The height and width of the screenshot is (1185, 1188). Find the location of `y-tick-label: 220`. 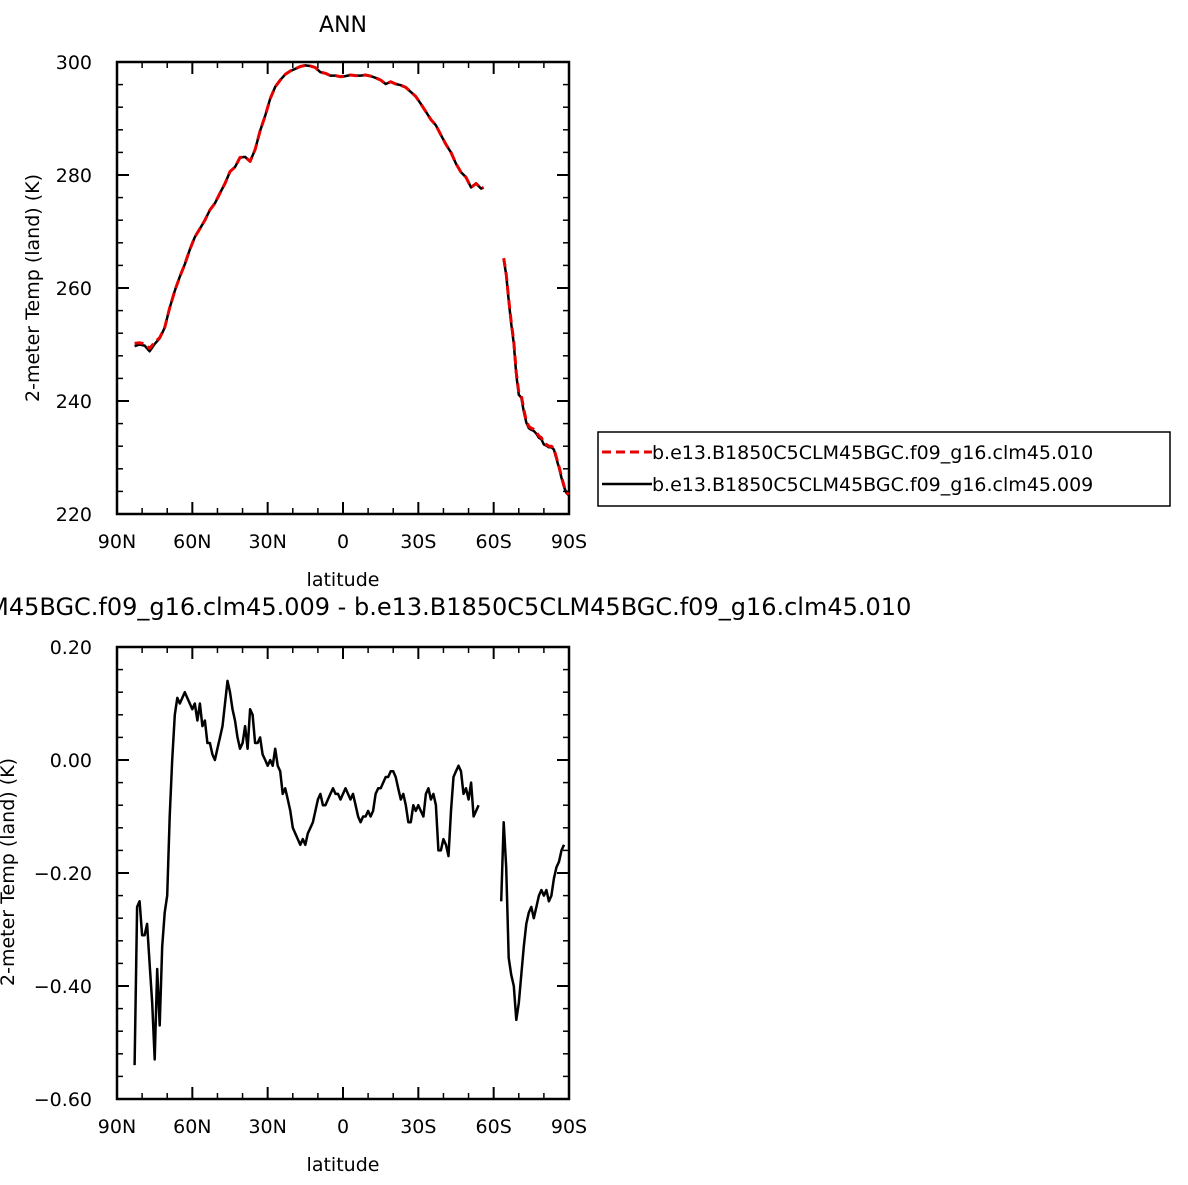

y-tick-label: 220 is located at coordinates (74, 515).